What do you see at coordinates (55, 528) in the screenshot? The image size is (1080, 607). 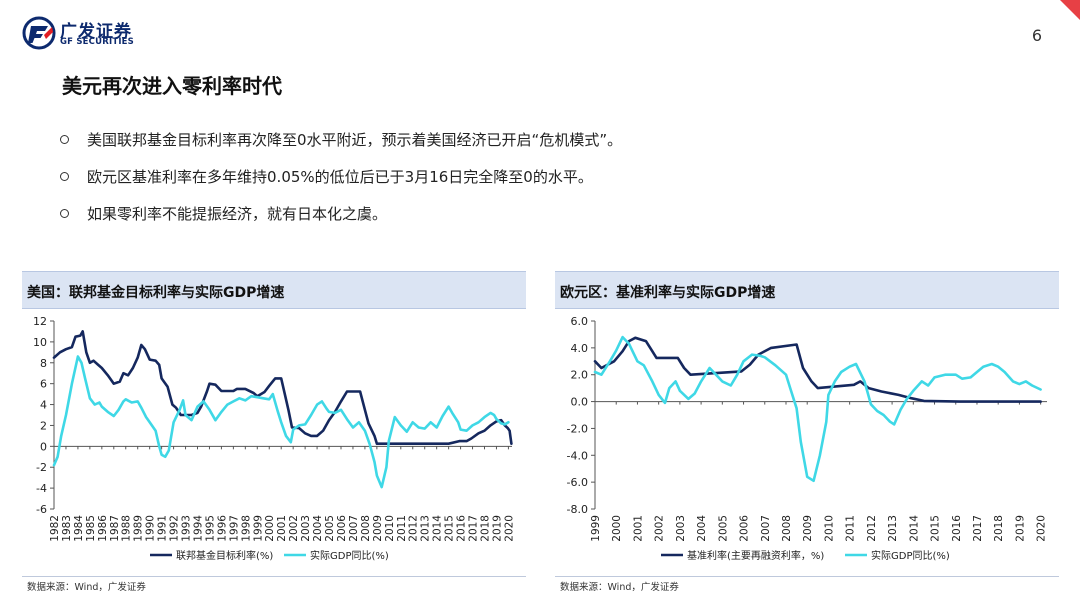 I see `x-tick-label: 1982` at bounding box center [55, 528].